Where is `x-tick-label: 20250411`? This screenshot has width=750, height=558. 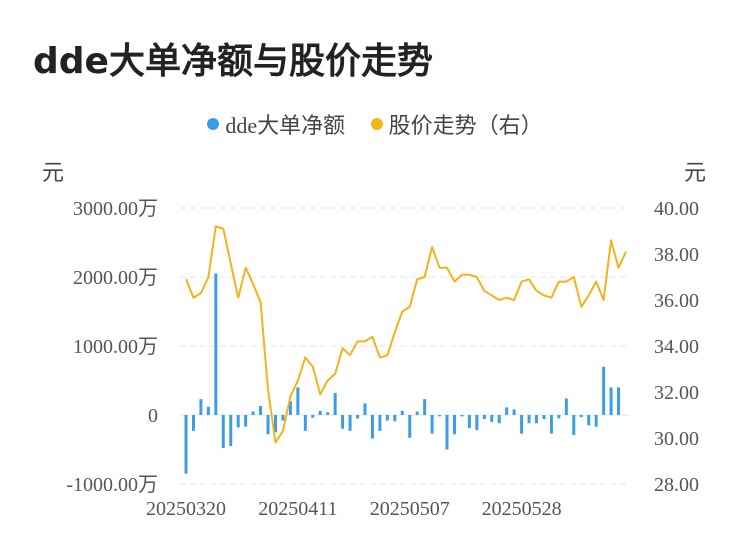
x-tick-label: 20250411 is located at coordinates (297, 509).